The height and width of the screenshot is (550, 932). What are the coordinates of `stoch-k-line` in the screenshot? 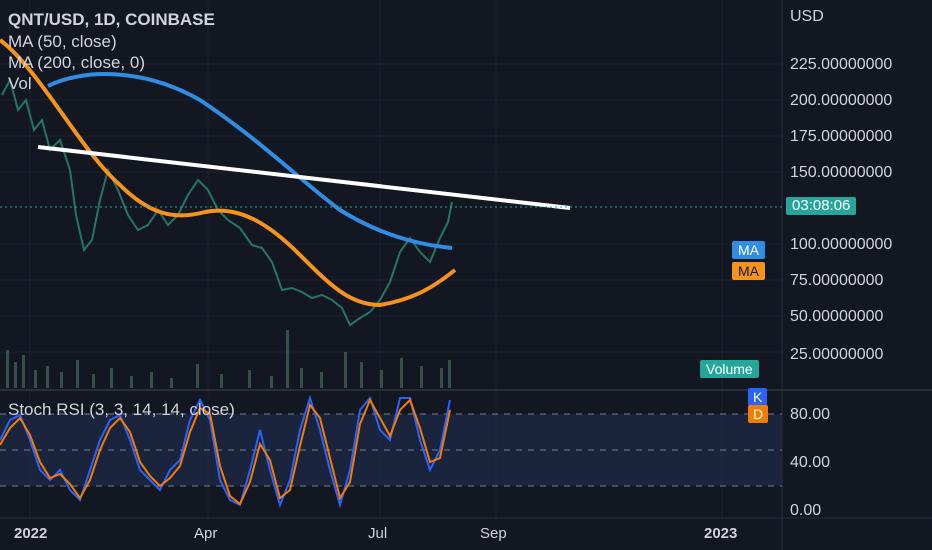 It's located at (225, 451).